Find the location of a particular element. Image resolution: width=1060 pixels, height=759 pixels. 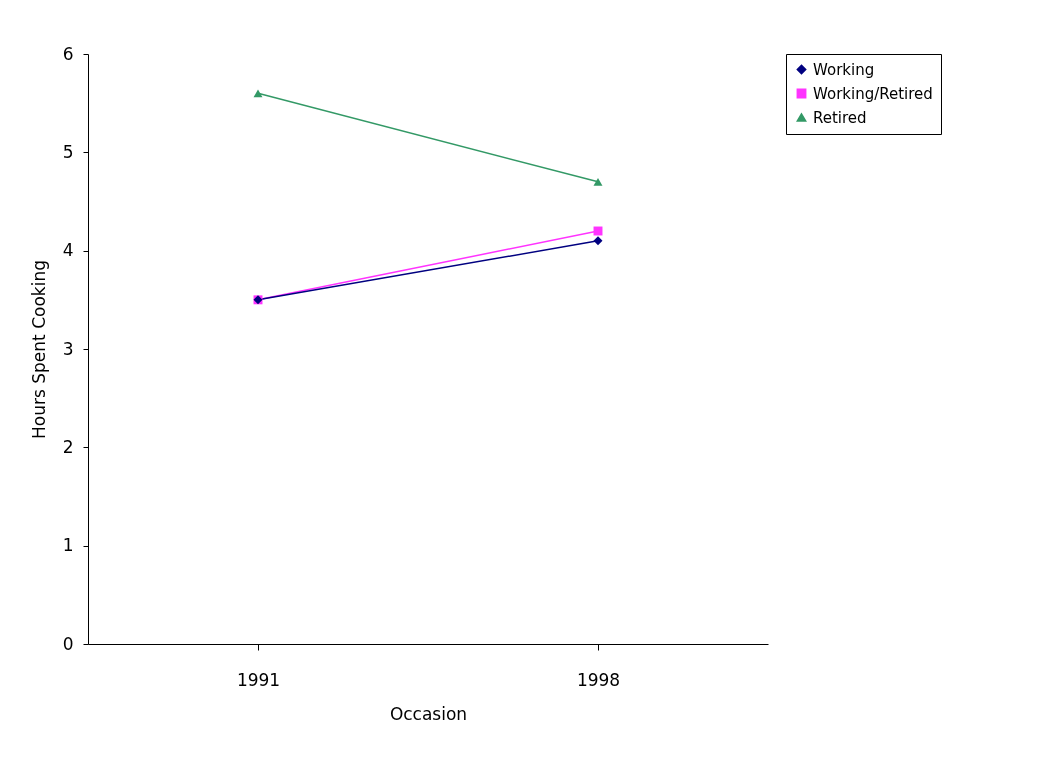

legend-label: Retired is located at coordinates (840, 117).